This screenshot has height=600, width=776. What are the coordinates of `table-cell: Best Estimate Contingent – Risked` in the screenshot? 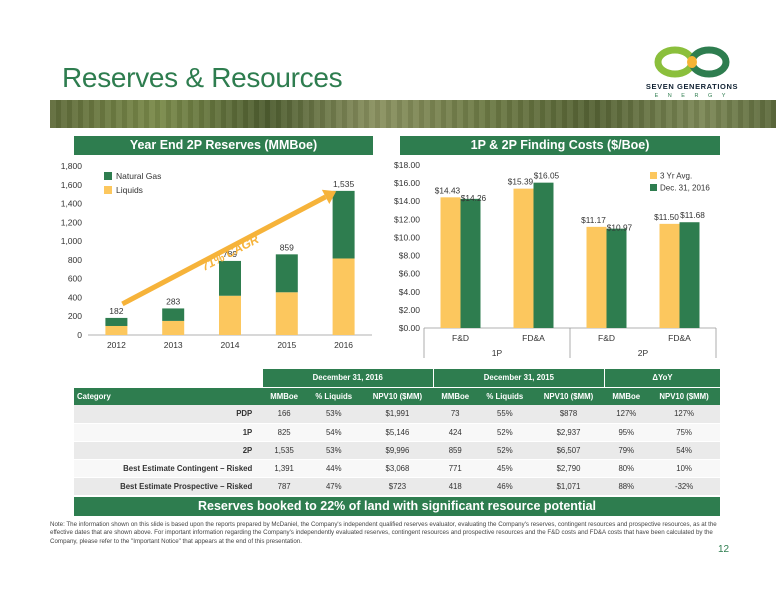 It's located at (168, 468).